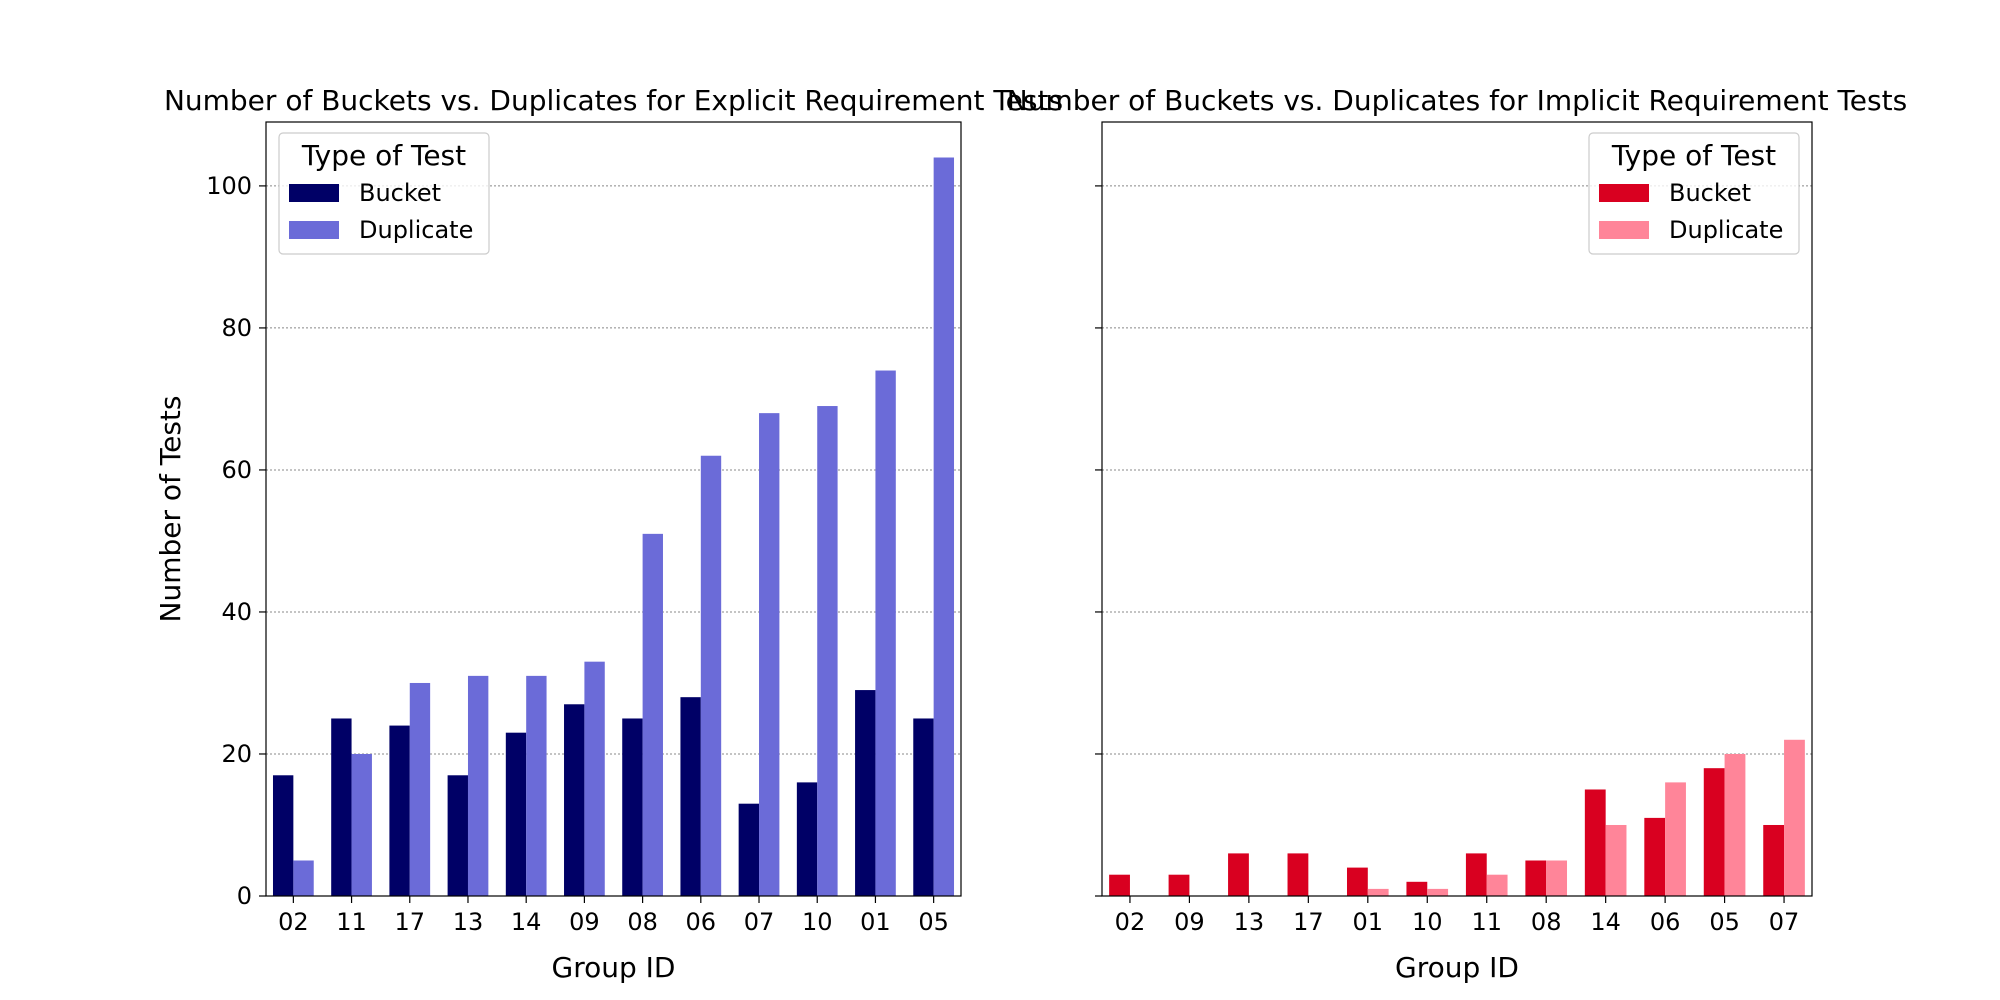 Image resolution: width=2000 pixels, height=1000 pixels. What do you see at coordinates (170, 509) in the screenshot?
I see `y-axis-label: Number of Tests` at bounding box center [170, 509].